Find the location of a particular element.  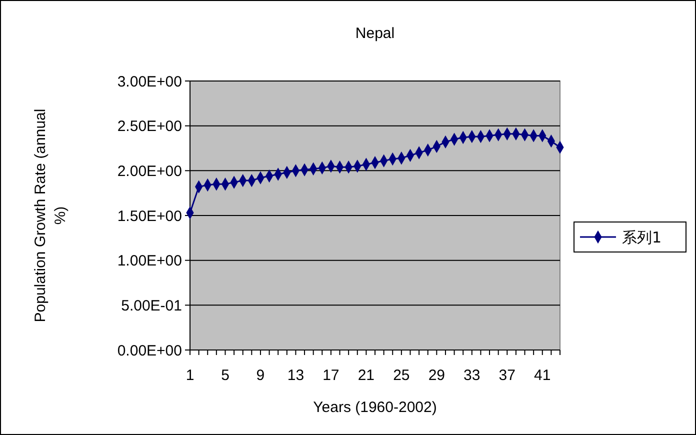

y-axis-title: Population Growth Rate (annual %) is located at coordinates (50, 215).